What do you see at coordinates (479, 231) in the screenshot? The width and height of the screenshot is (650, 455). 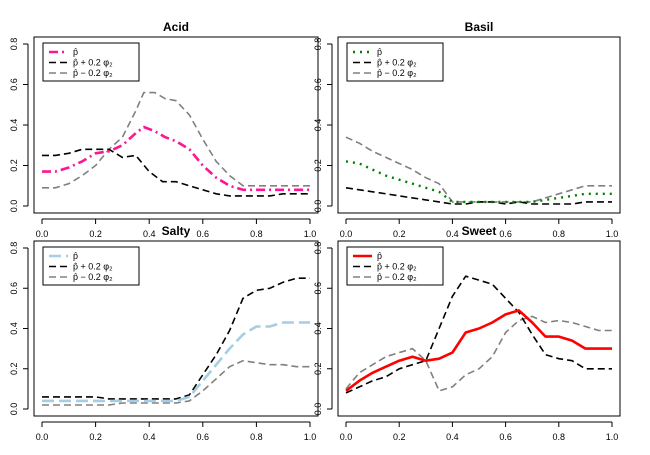 I see `panel-title: Sweet` at bounding box center [479, 231].